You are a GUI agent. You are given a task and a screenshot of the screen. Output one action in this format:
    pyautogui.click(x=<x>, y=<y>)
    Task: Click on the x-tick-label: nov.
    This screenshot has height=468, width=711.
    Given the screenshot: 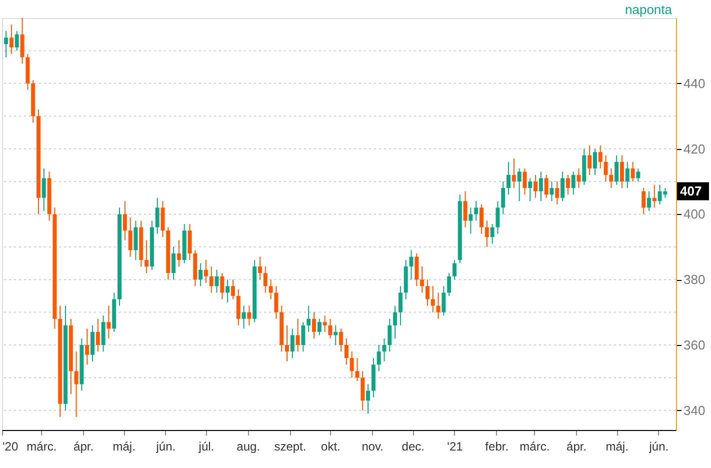 What is the action you would take?
    pyautogui.click(x=373, y=447)
    